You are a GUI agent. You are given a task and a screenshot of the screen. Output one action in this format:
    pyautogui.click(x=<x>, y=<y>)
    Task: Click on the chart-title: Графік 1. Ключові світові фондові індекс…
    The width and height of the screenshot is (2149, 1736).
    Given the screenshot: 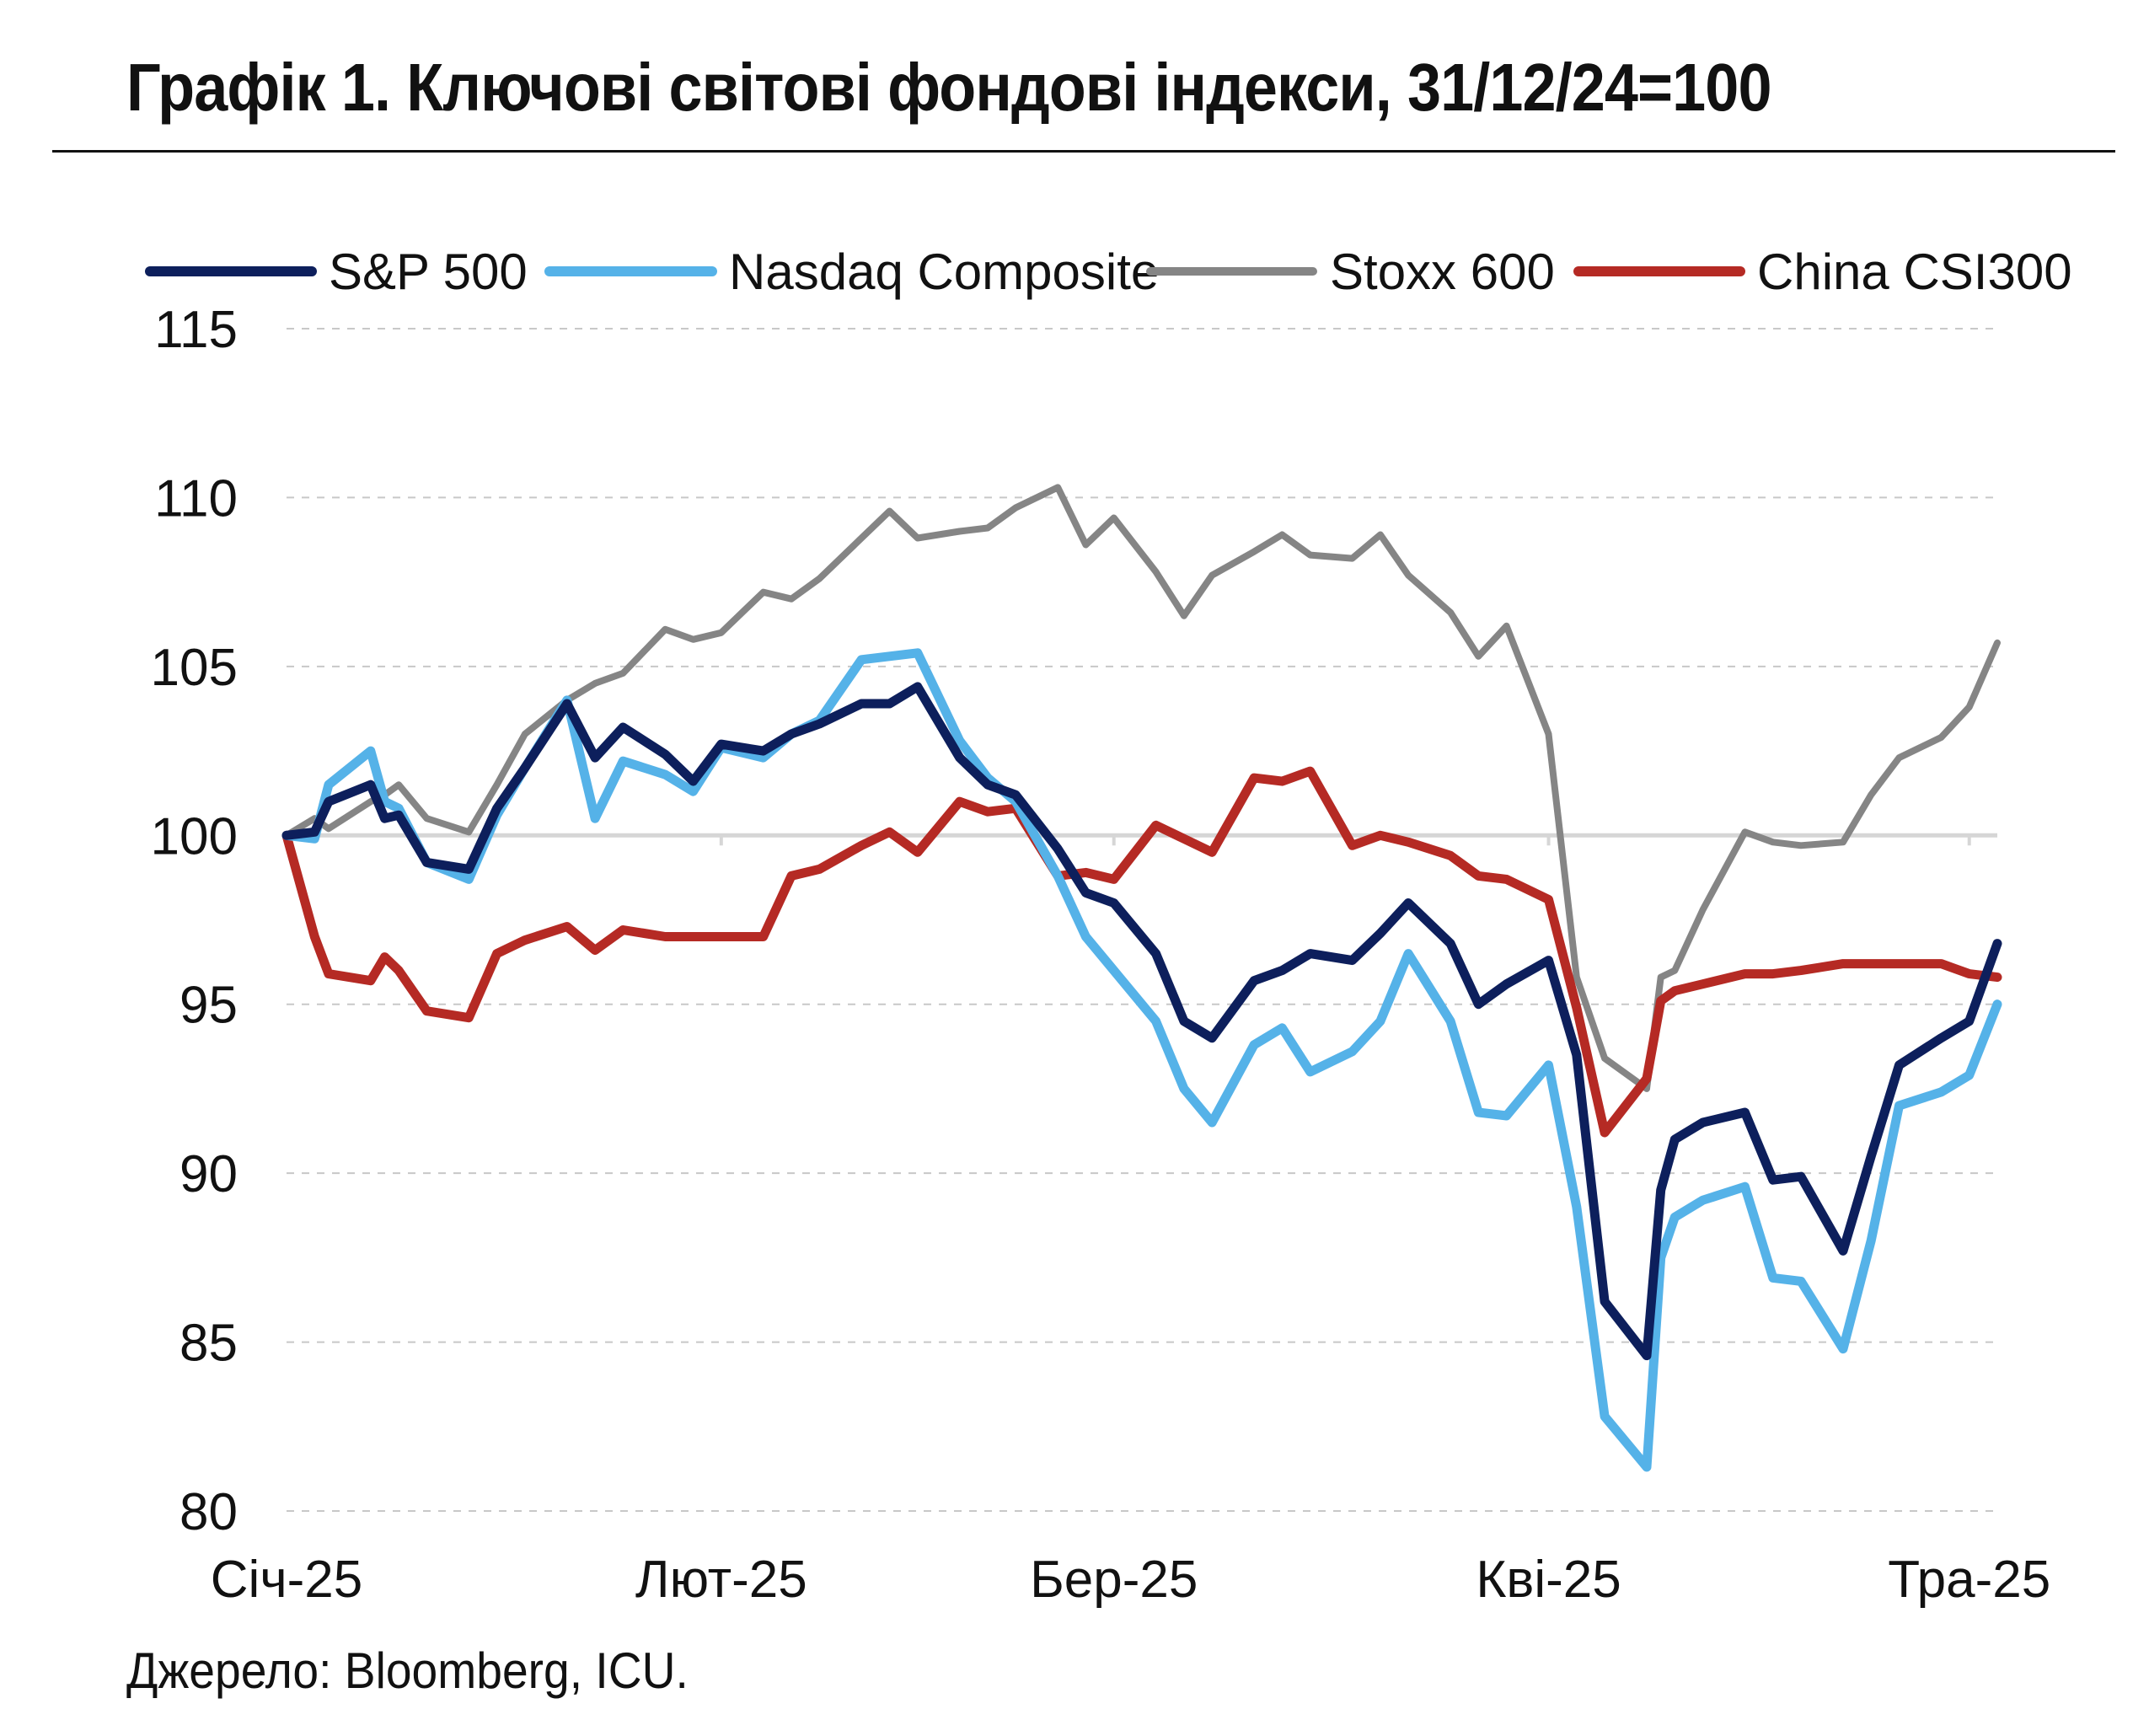 What is the action you would take?
    pyautogui.click(x=948, y=87)
    